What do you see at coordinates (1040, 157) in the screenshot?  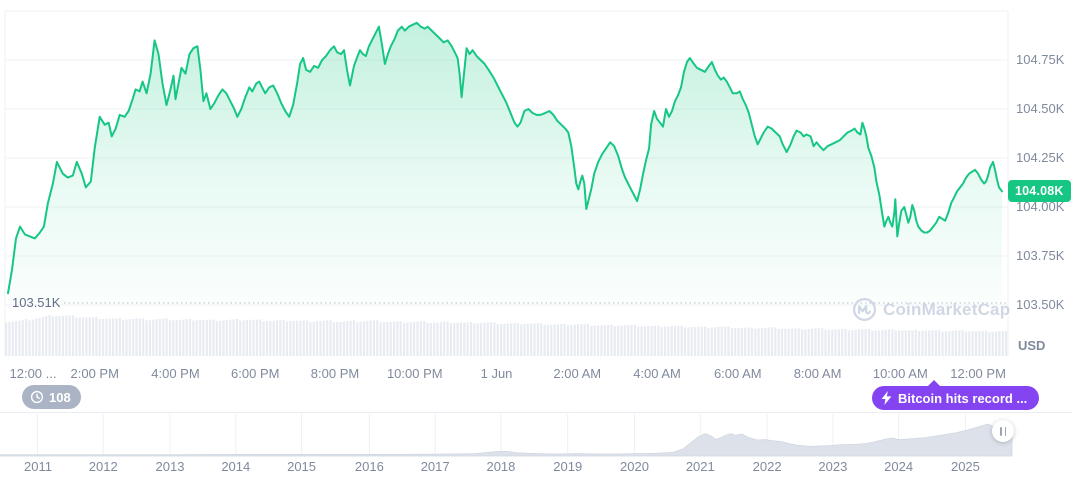 I see `price-tick-label: 104.25K` at bounding box center [1040, 157].